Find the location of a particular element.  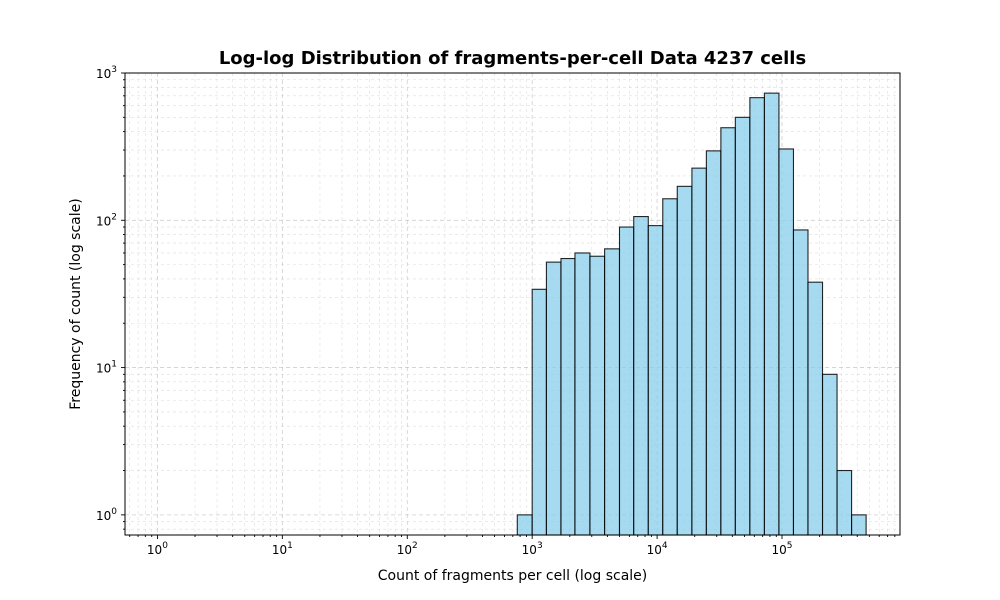

y-tick-label: 10² is located at coordinates (106, 220).